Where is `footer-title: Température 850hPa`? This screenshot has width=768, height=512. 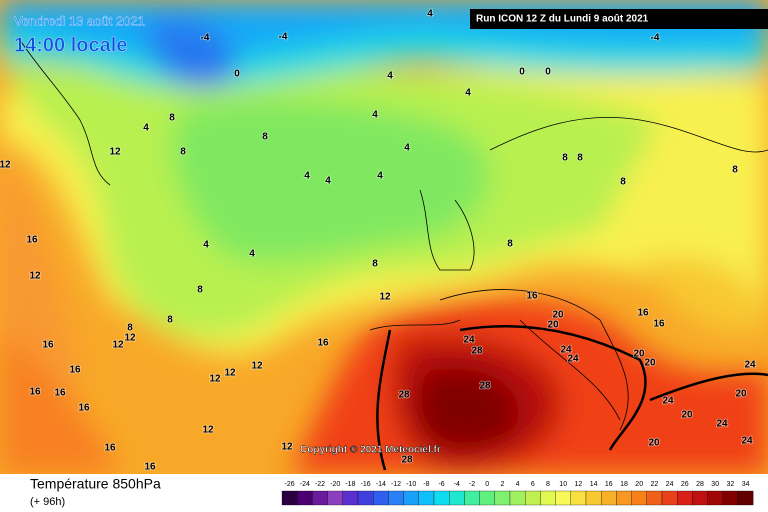 footer-title: Température 850hPa is located at coordinates (95, 484).